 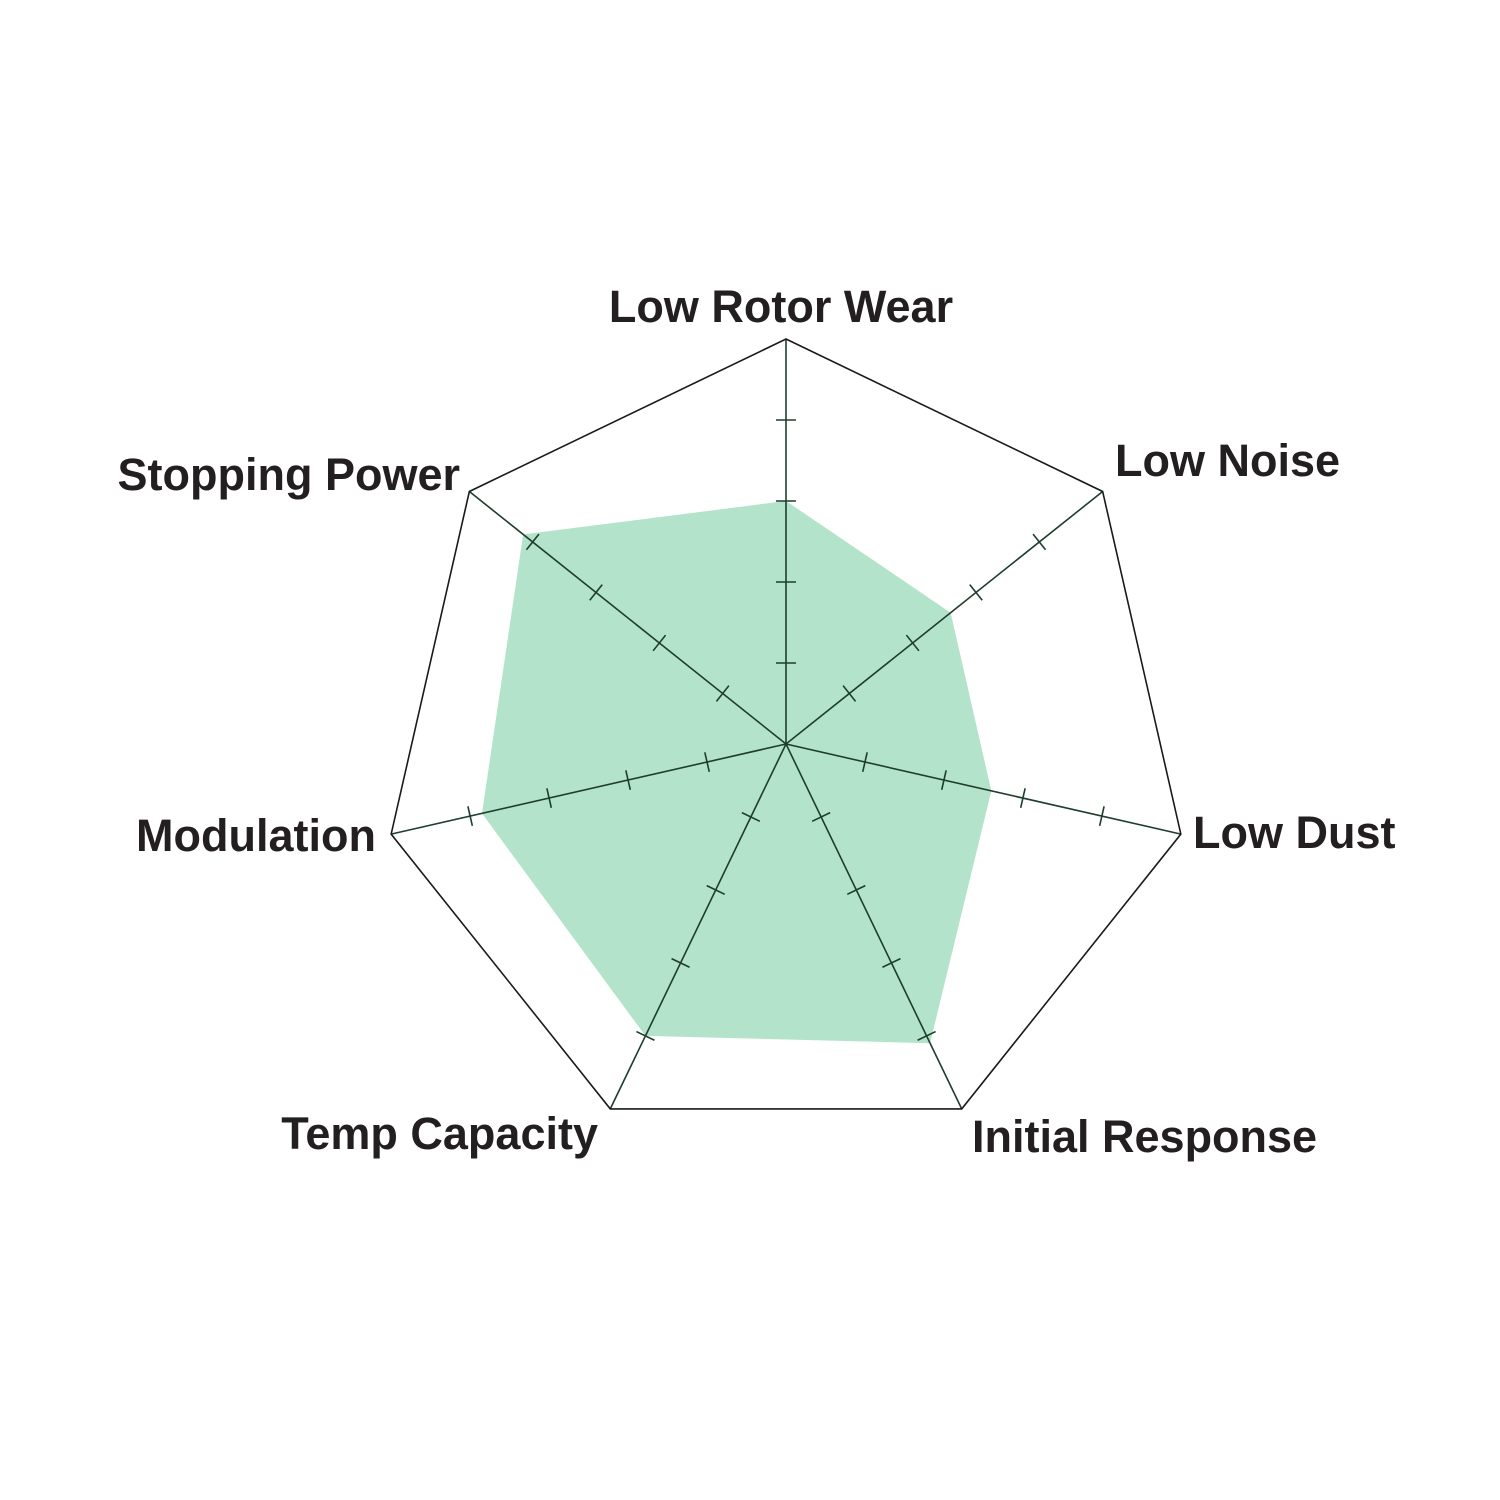 I want to click on data-area, so click(x=736, y=772).